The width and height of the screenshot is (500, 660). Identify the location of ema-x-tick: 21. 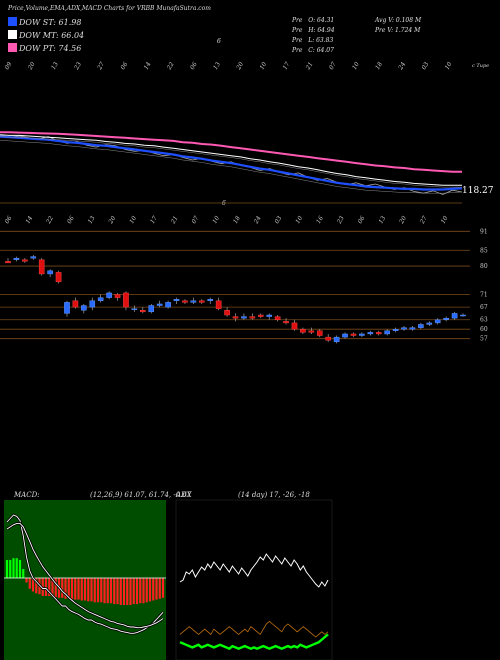
(309, 66).